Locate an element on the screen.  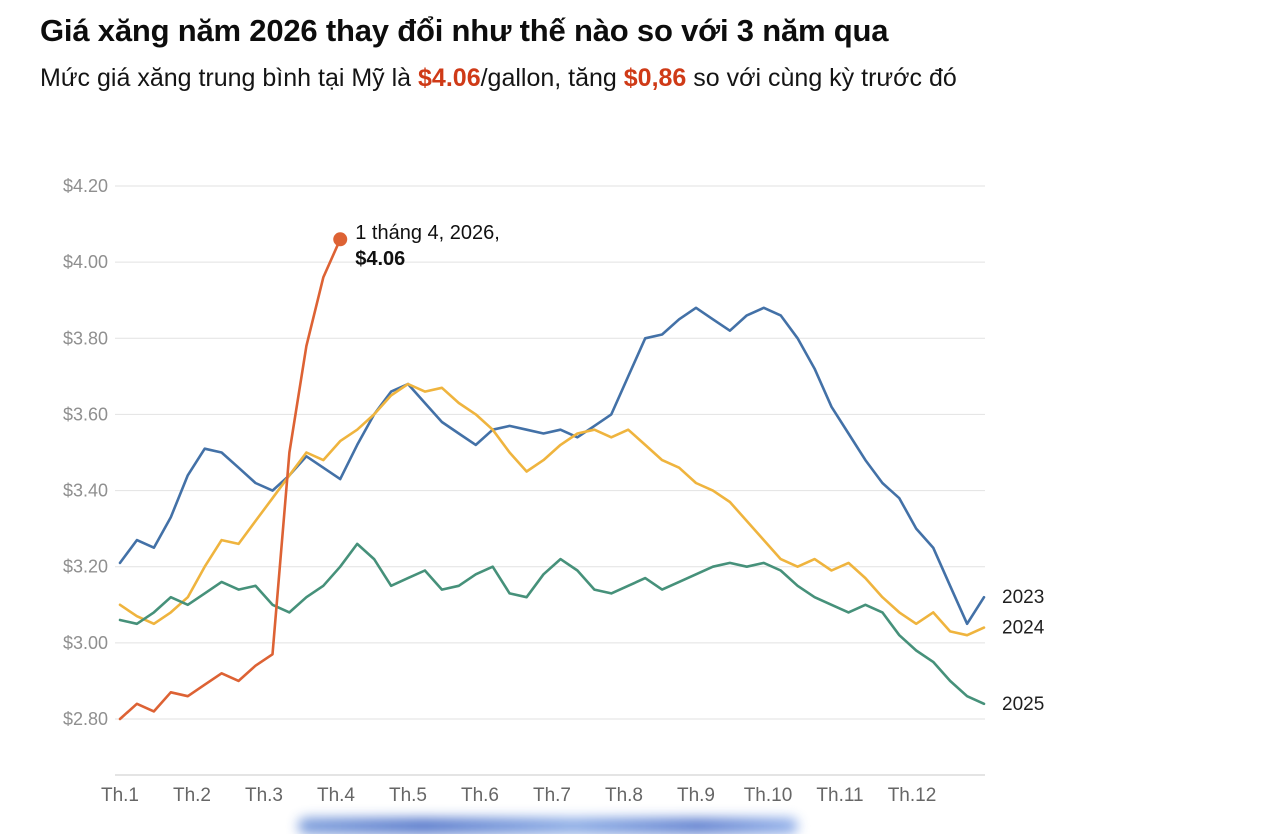
y-tick-label: $3.40 is located at coordinates (85, 491).